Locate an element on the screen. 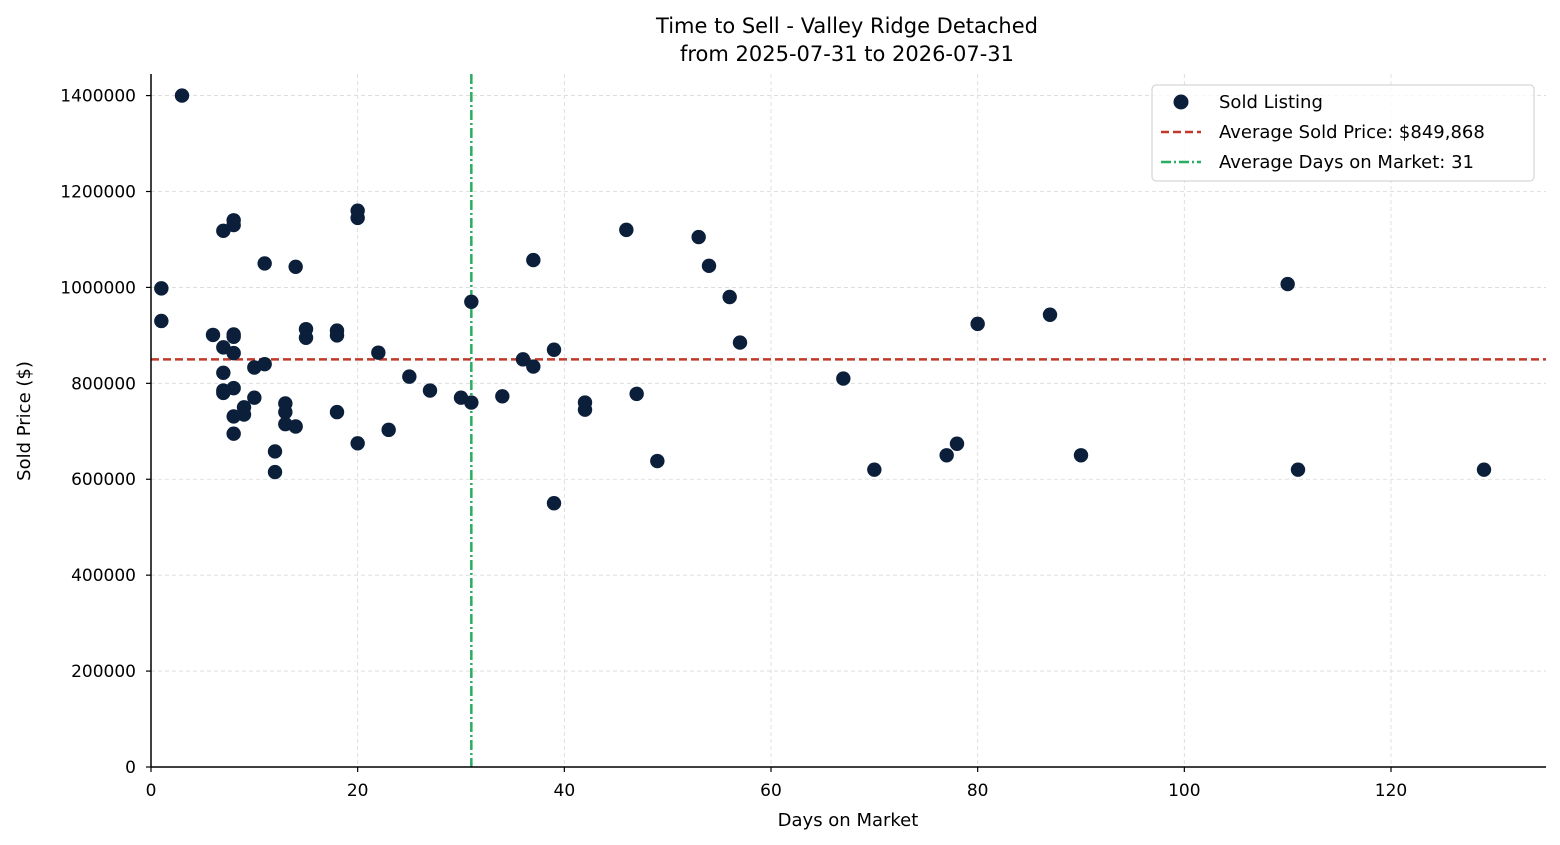 This screenshot has width=1560, height=845. legend-label-avg-price: Average Sold Price: $849,868 is located at coordinates (1352, 132).